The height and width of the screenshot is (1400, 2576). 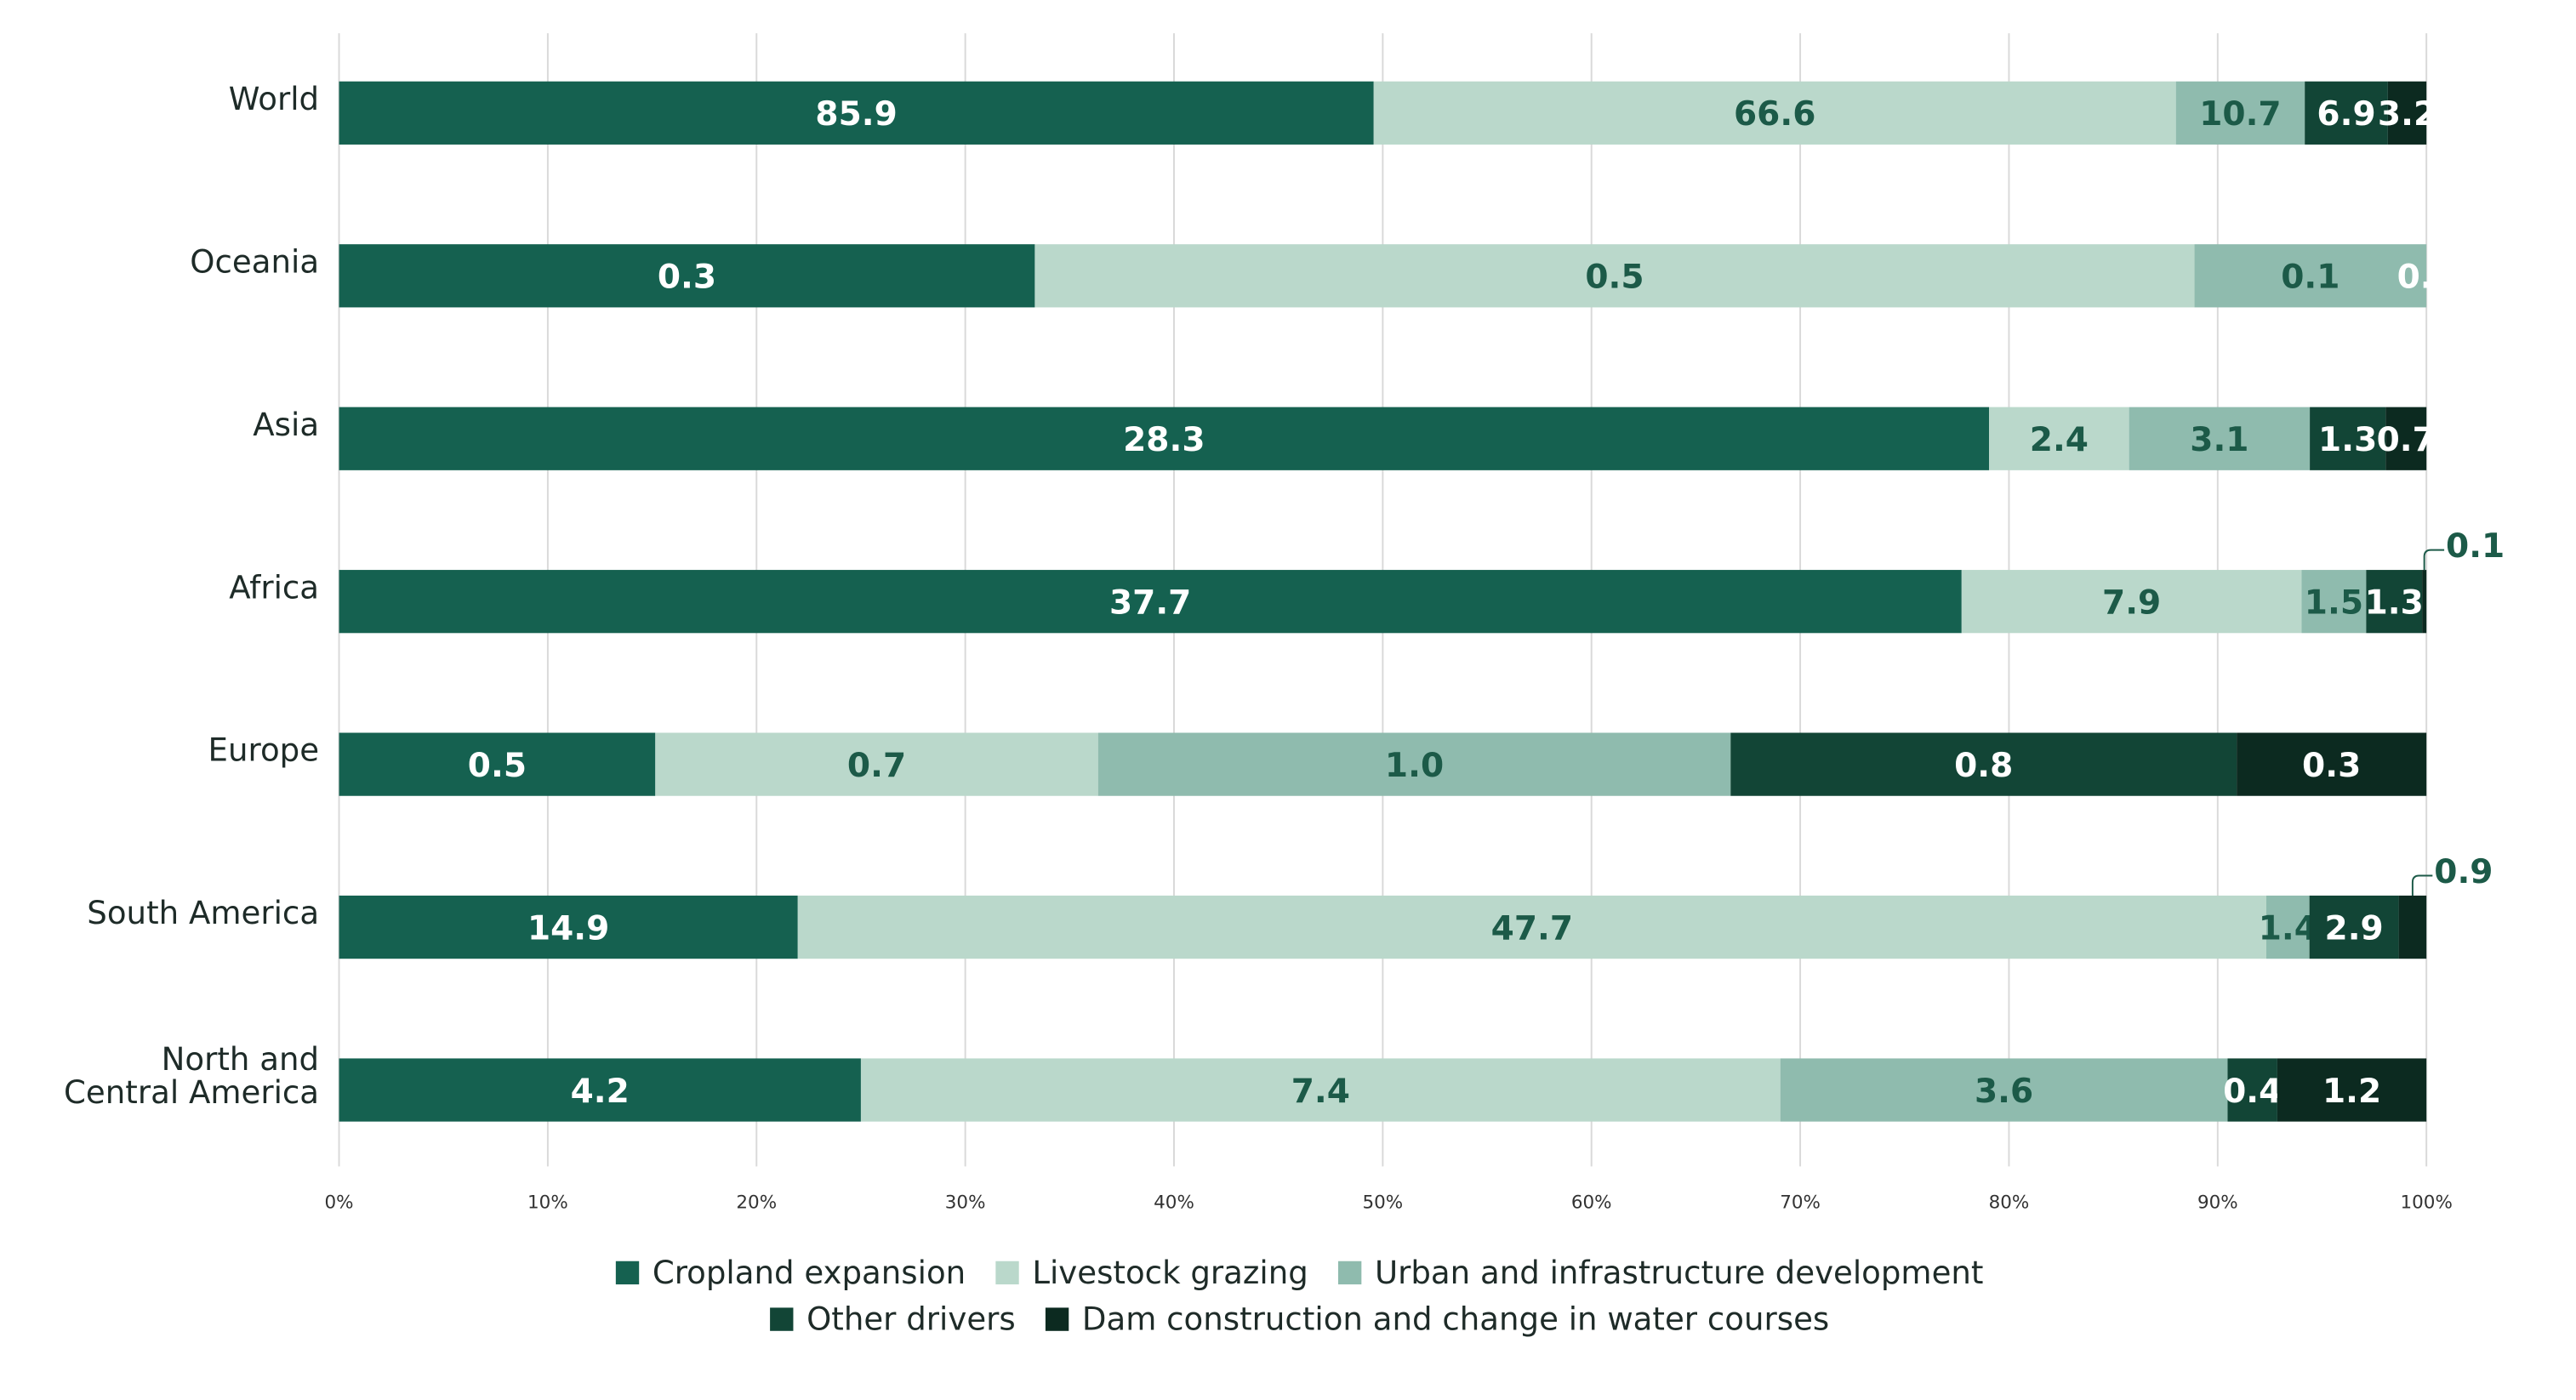 I want to click on data-label: 1.0, so click(x=1414, y=766).